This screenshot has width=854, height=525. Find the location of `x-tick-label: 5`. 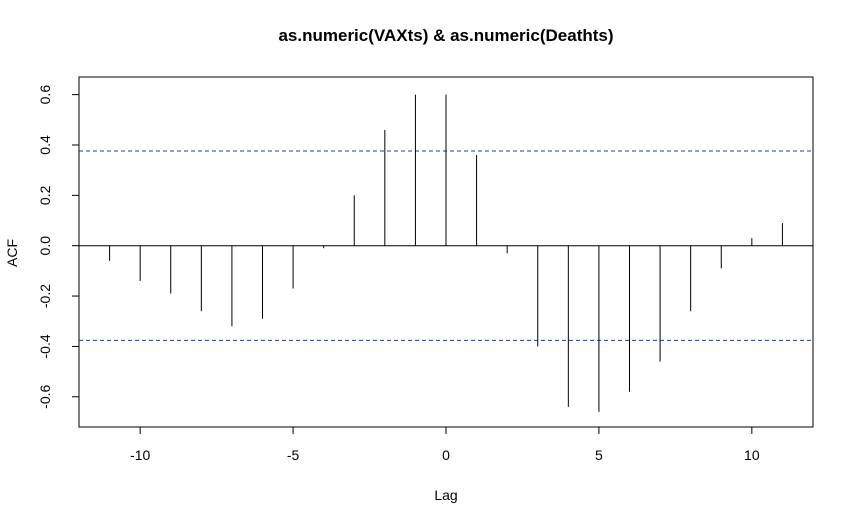

x-tick-label: 5 is located at coordinates (599, 455).